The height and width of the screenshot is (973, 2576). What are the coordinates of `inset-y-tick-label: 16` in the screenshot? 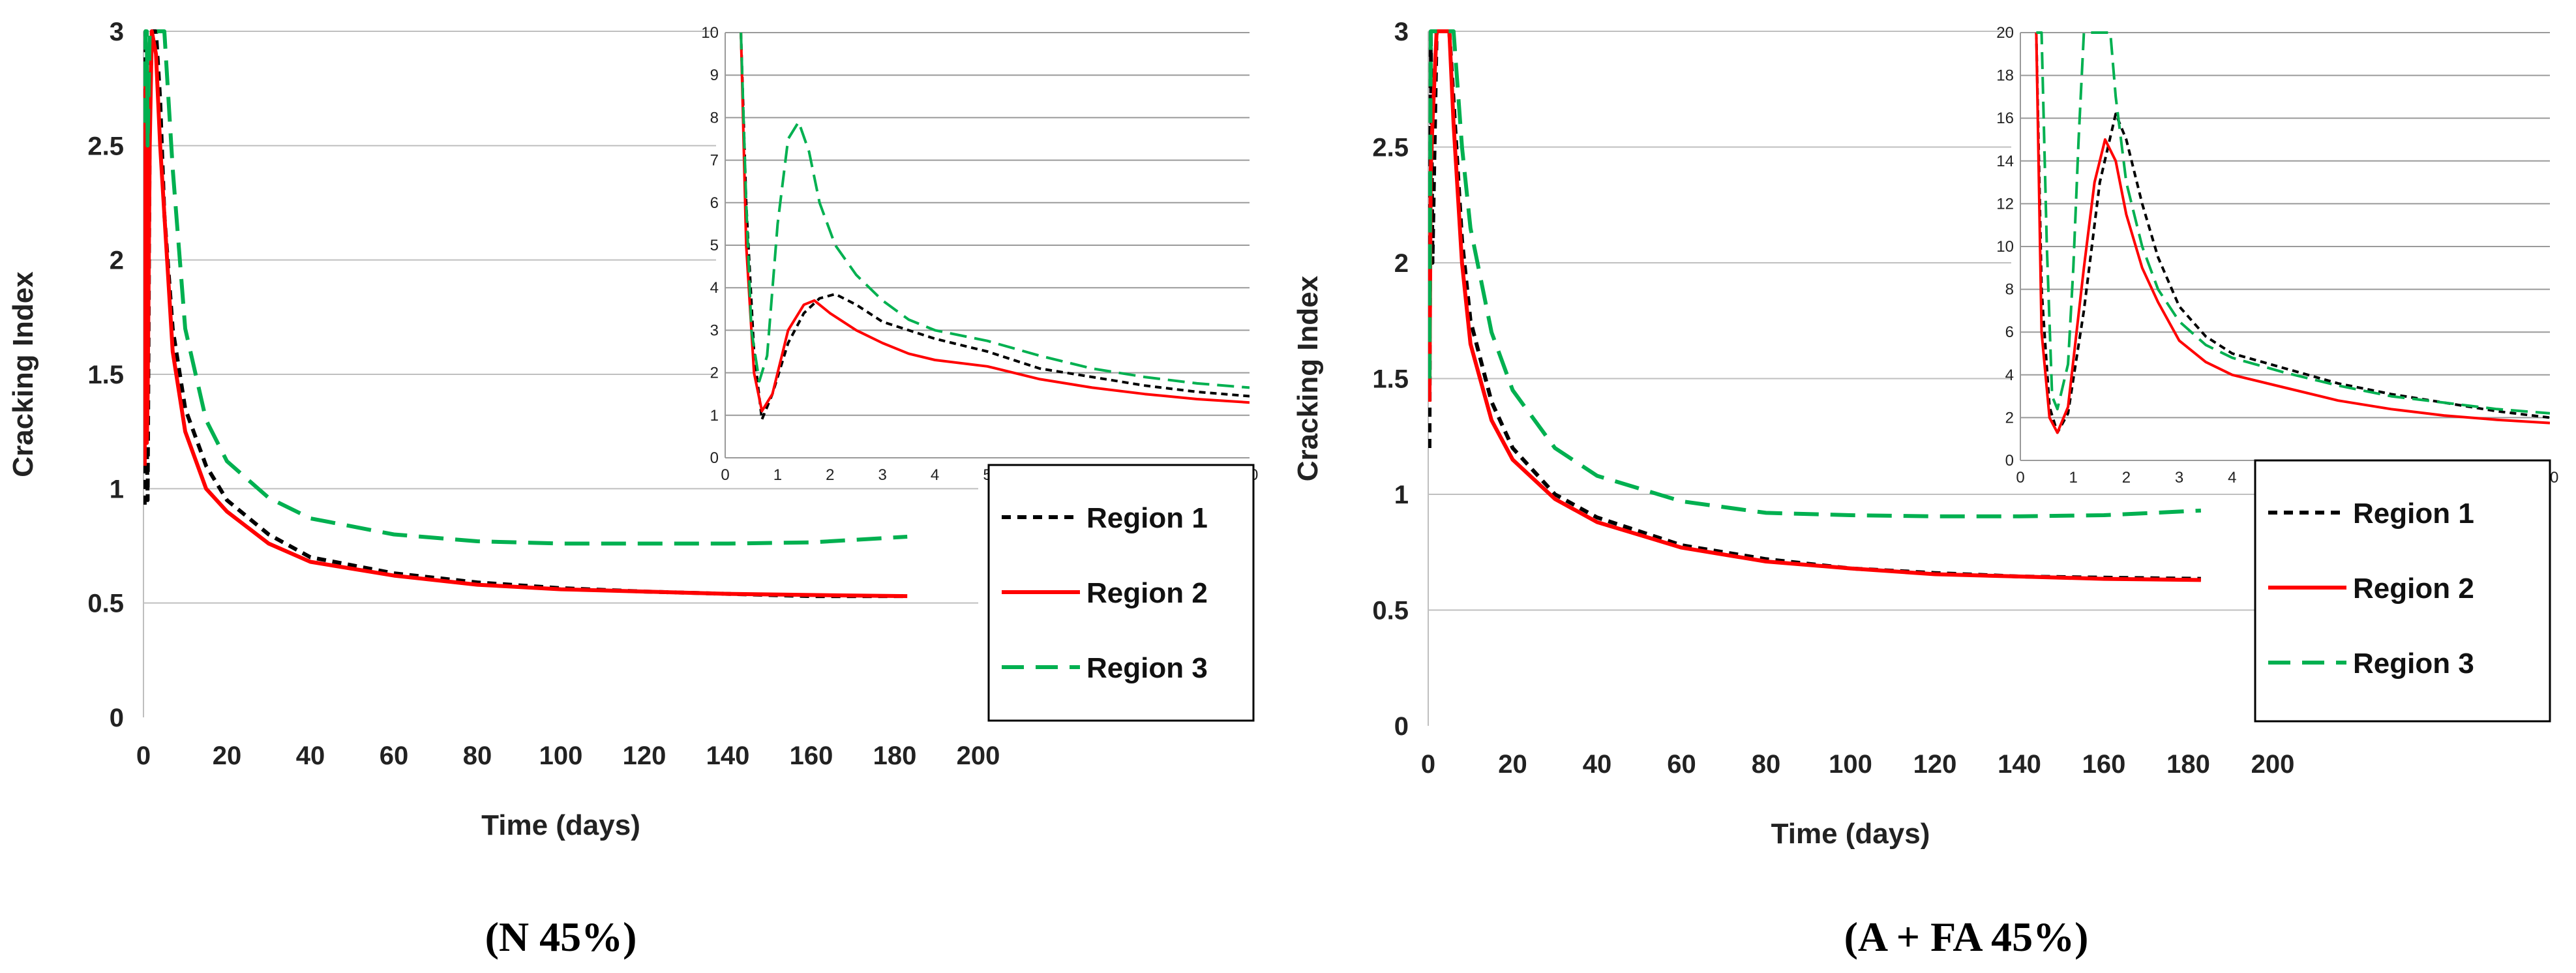 It's located at (2005, 118).